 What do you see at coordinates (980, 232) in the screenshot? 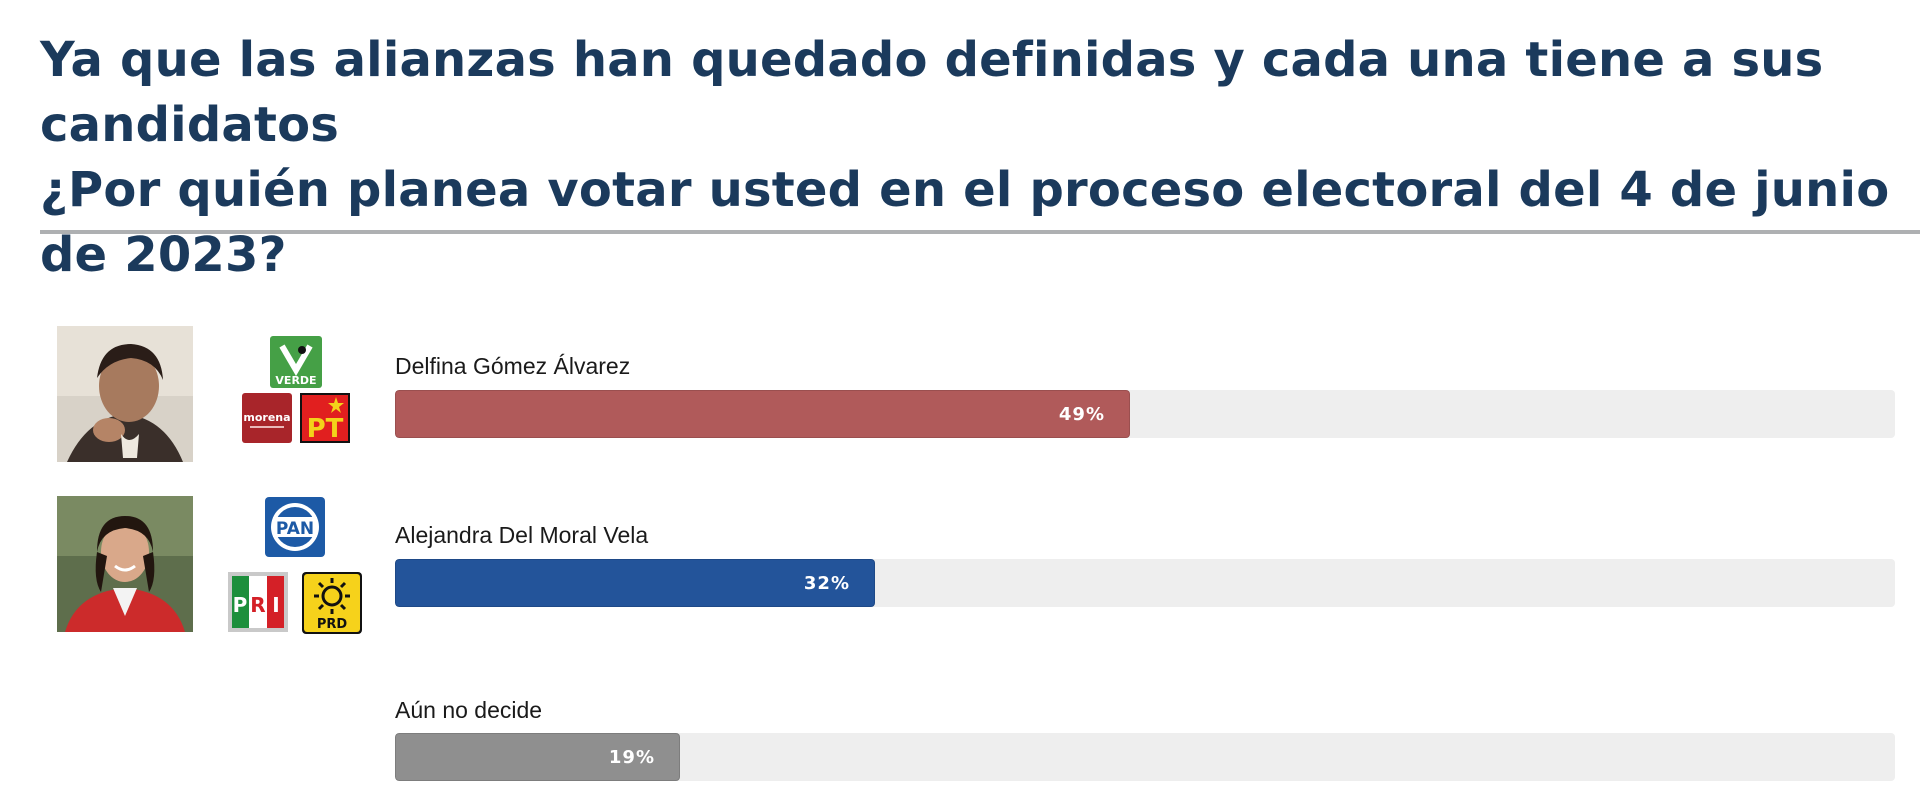
I see `title-divider` at bounding box center [980, 232].